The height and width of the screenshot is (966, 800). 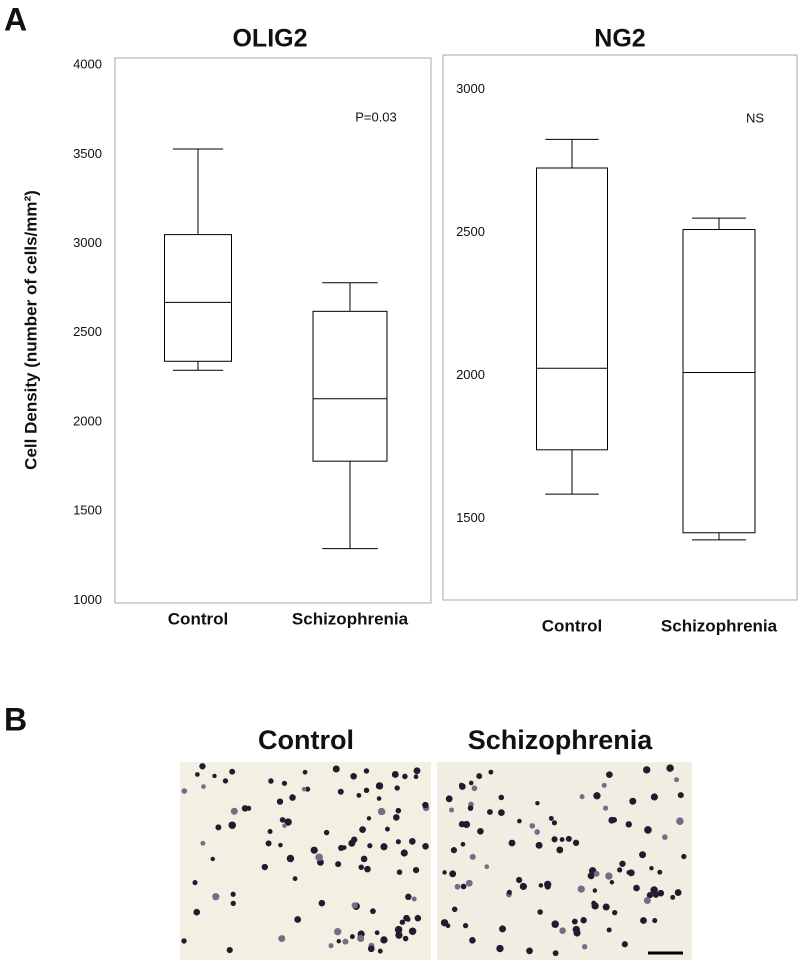 What do you see at coordinates (350, 618) in the screenshot?
I see `x-tick-label: Schizophrenia` at bounding box center [350, 618].